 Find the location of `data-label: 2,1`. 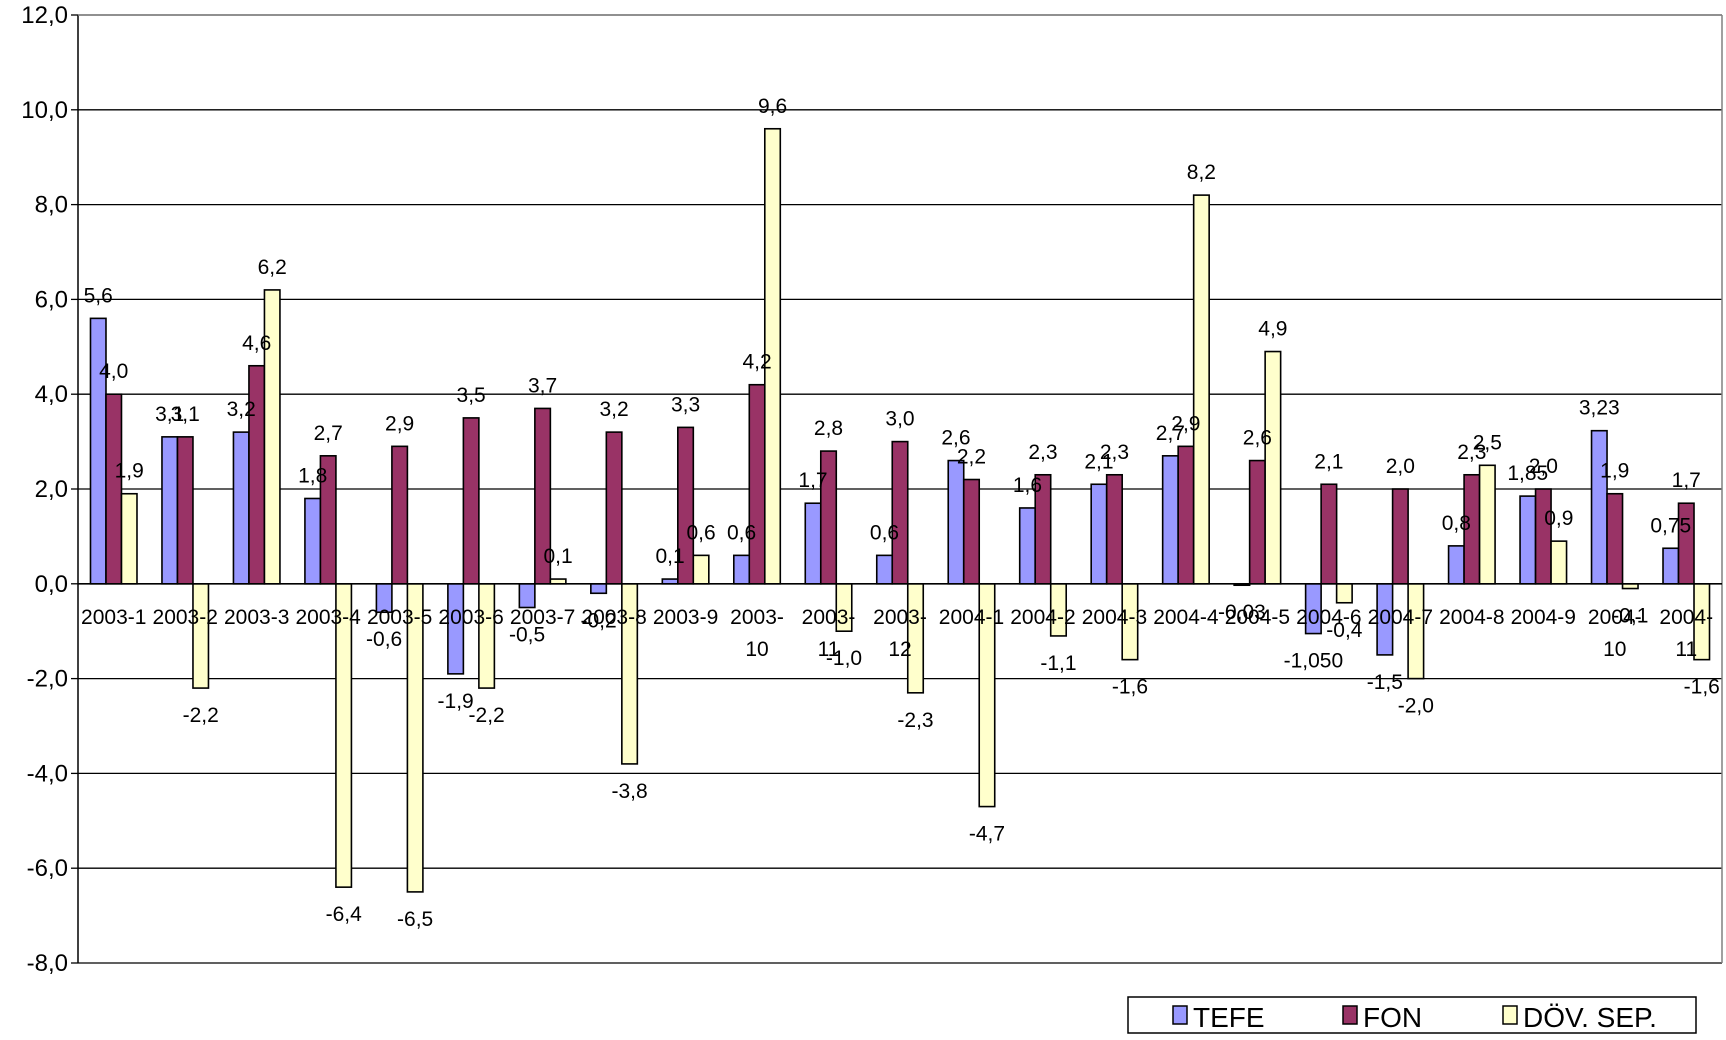

data-label: 2,1 is located at coordinates (1098, 461).